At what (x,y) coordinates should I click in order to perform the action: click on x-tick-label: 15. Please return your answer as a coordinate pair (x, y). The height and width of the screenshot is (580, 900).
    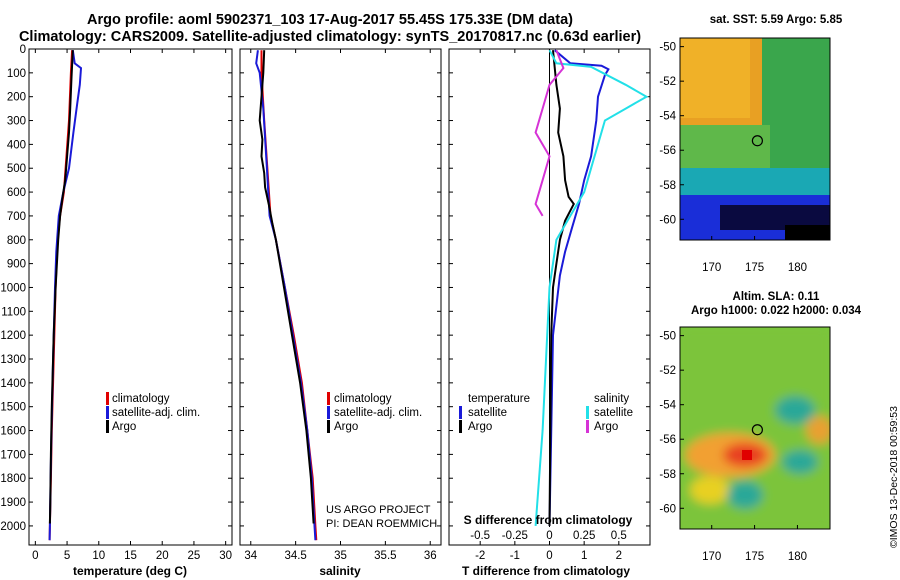
    Looking at the image, I should click on (130, 556).